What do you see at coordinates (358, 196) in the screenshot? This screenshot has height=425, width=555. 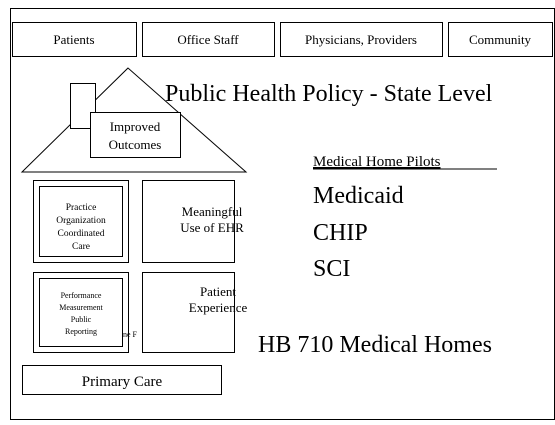 I see `pilot-item: Medicaid` at bounding box center [358, 196].